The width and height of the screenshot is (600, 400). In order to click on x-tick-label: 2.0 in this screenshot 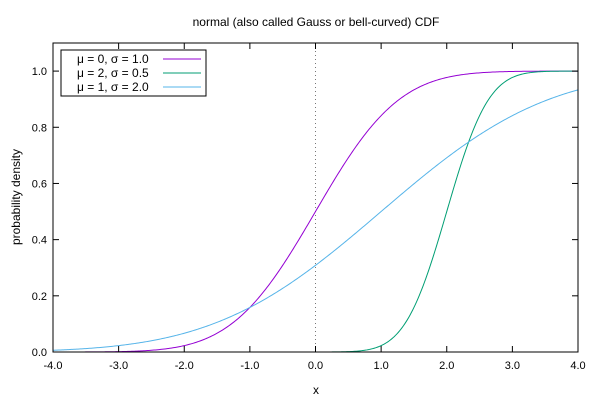, I will do `click(446, 366)`.